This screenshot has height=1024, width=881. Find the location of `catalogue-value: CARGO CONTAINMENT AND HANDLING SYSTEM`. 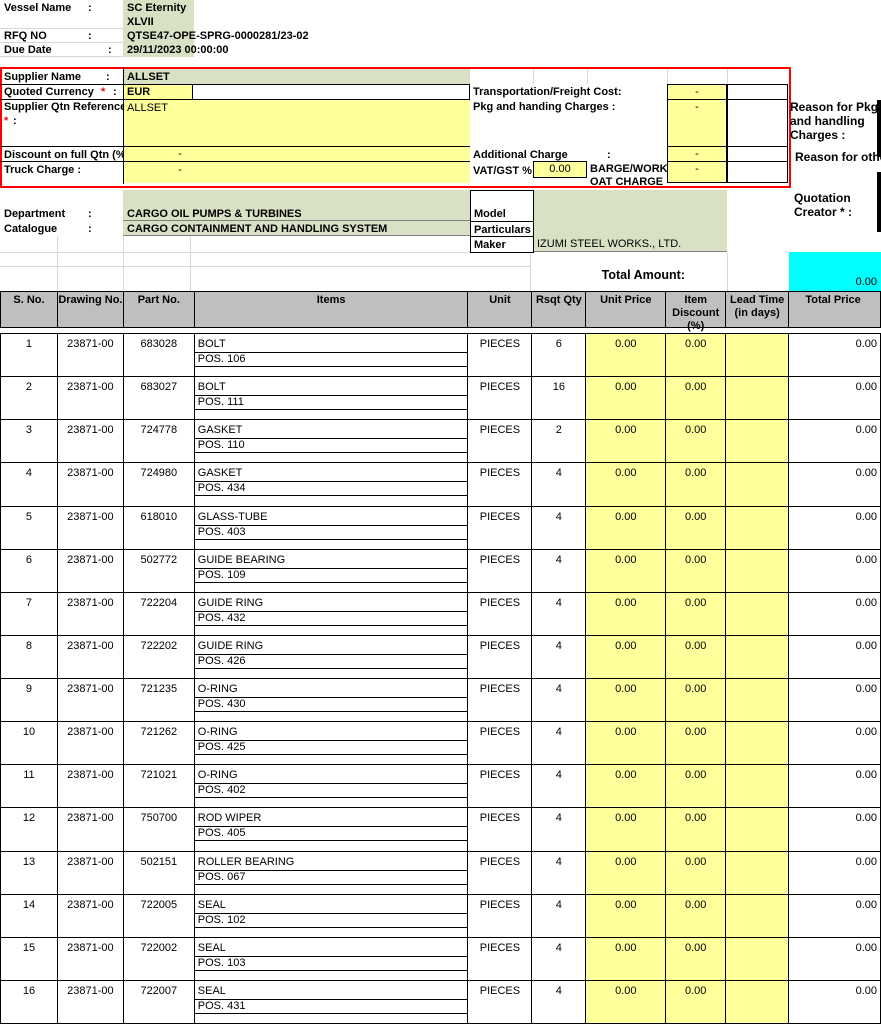

catalogue-value: CARGO CONTAINMENT AND HANDLING SYSTEM is located at coordinates (257, 229).